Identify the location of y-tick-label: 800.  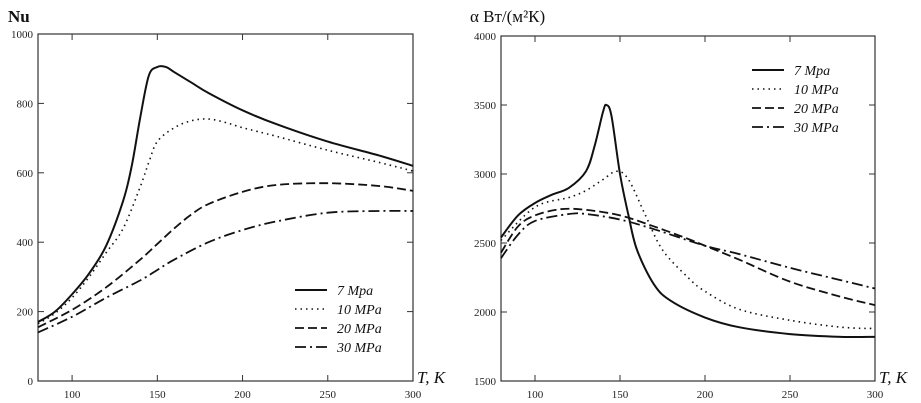
(25, 104).